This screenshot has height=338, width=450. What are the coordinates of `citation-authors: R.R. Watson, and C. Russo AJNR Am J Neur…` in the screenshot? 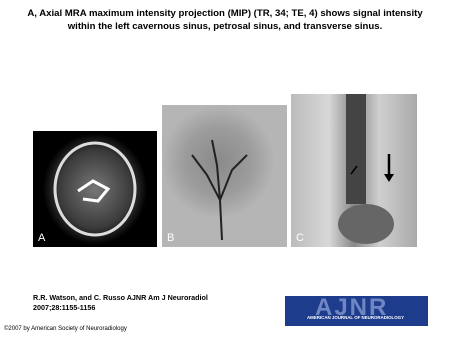 It's located at (120, 297).